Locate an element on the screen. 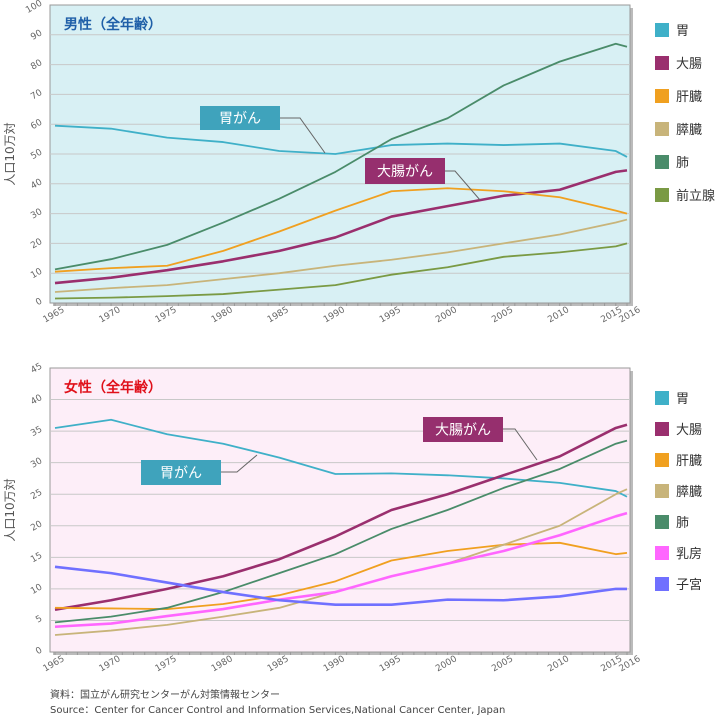  legend-label: 前立腺 is located at coordinates (695, 196).